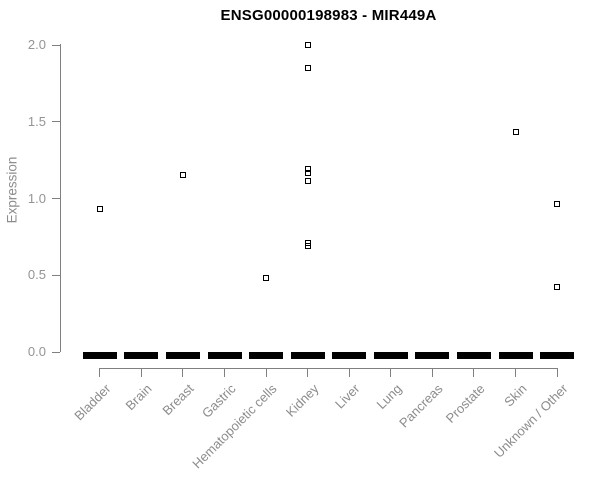 The height and width of the screenshot is (500, 600). What do you see at coordinates (347, 396) in the screenshot?
I see `x-category-label: Liver` at bounding box center [347, 396].